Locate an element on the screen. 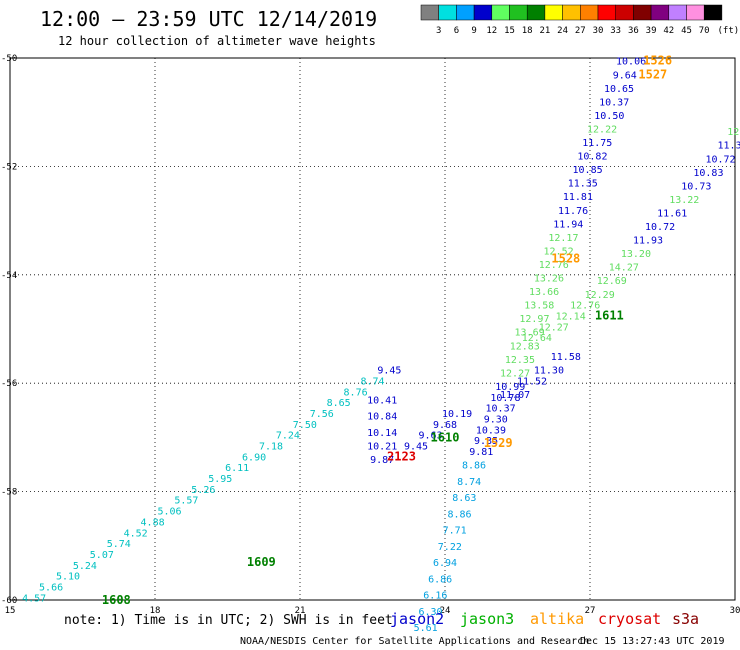 Image resolution: width=740 pixels, height=650 pixels. colorbar-label: 12 is located at coordinates (491, 31).